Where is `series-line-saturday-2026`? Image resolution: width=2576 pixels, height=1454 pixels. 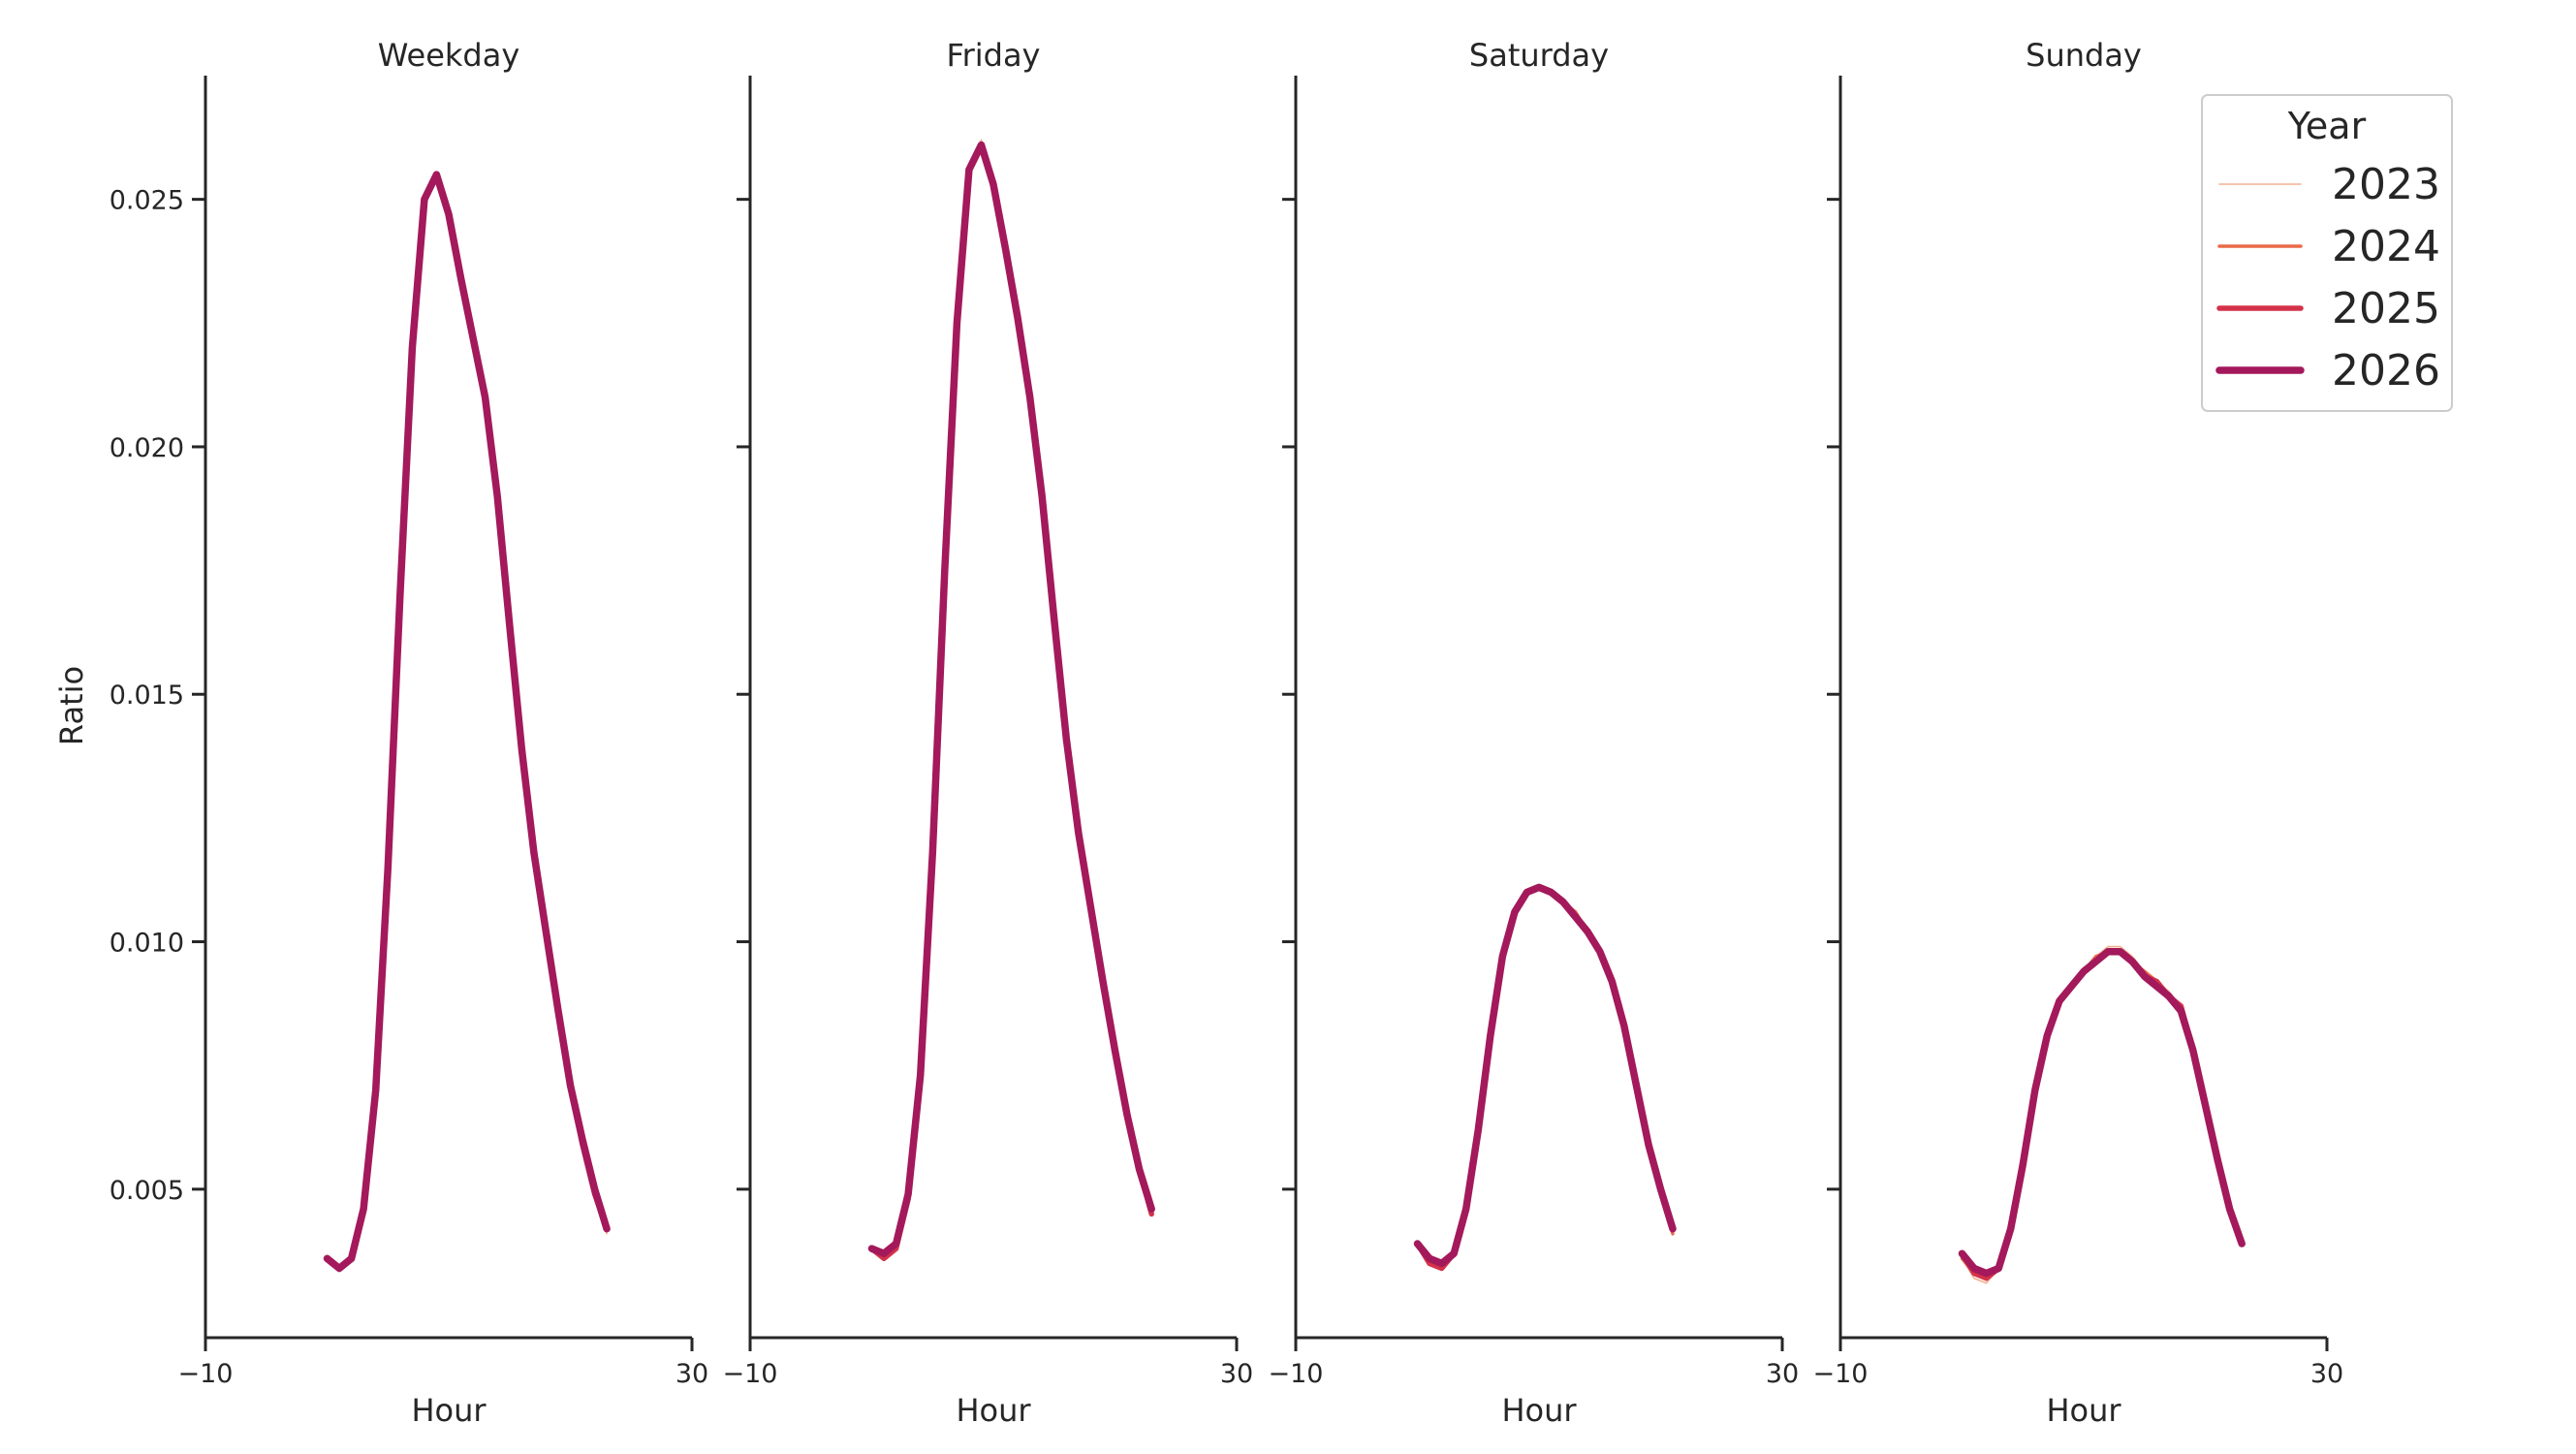 series-line-saturday-2026 is located at coordinates (1545, 1075).